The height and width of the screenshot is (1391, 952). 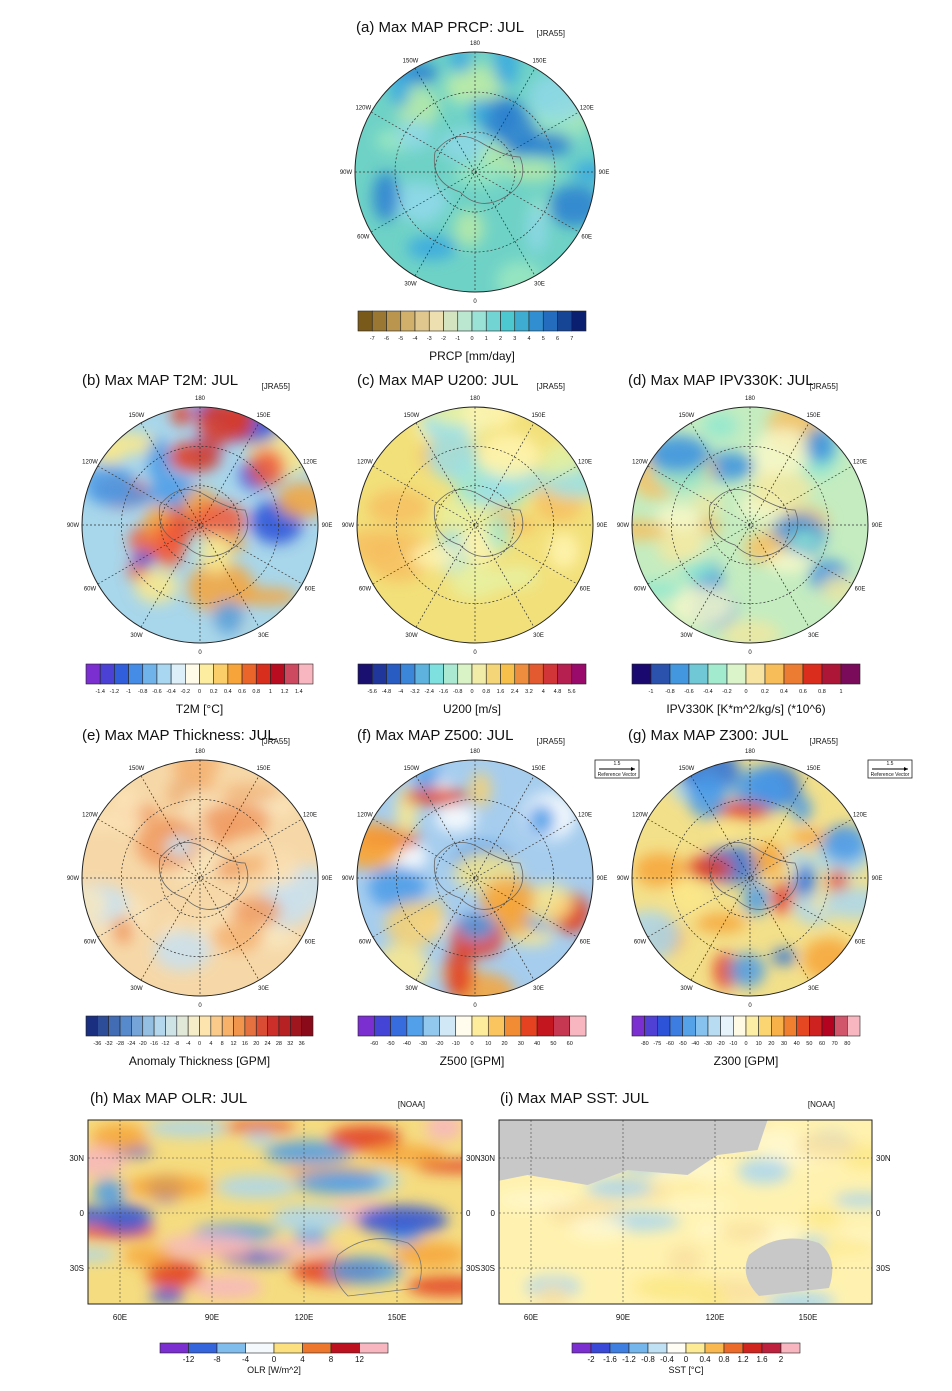 What do you see at coordinates (750, 752) in the screenshot?
I see `lon-label: 180` at bounding box center [750, 752].